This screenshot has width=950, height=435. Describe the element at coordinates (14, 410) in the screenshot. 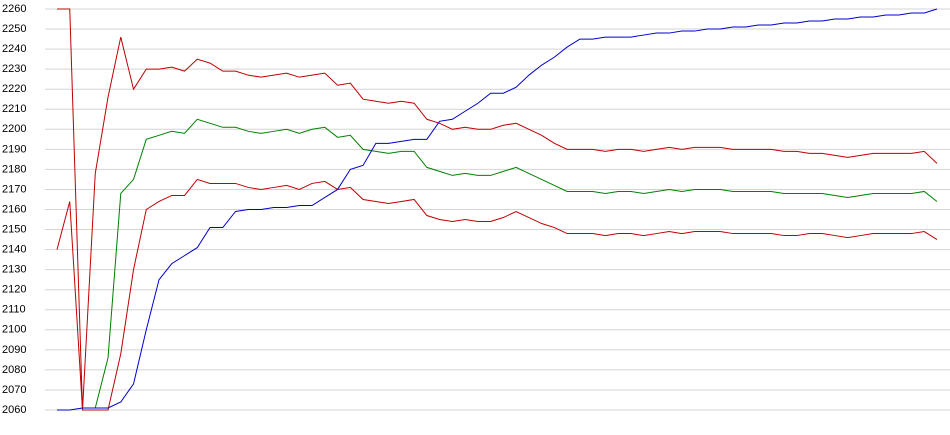

I see `y-tick-label: 2060` at that location.